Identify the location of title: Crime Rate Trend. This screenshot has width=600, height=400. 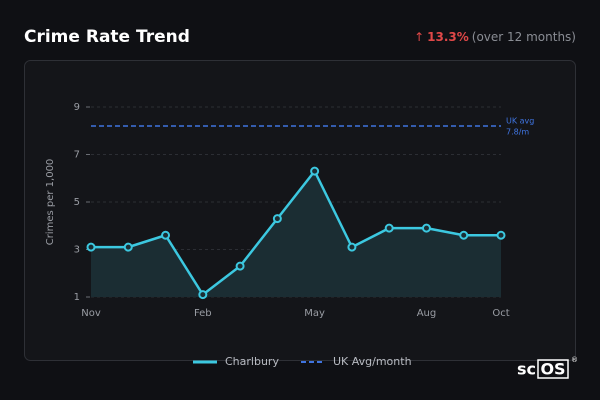
(107, 37).